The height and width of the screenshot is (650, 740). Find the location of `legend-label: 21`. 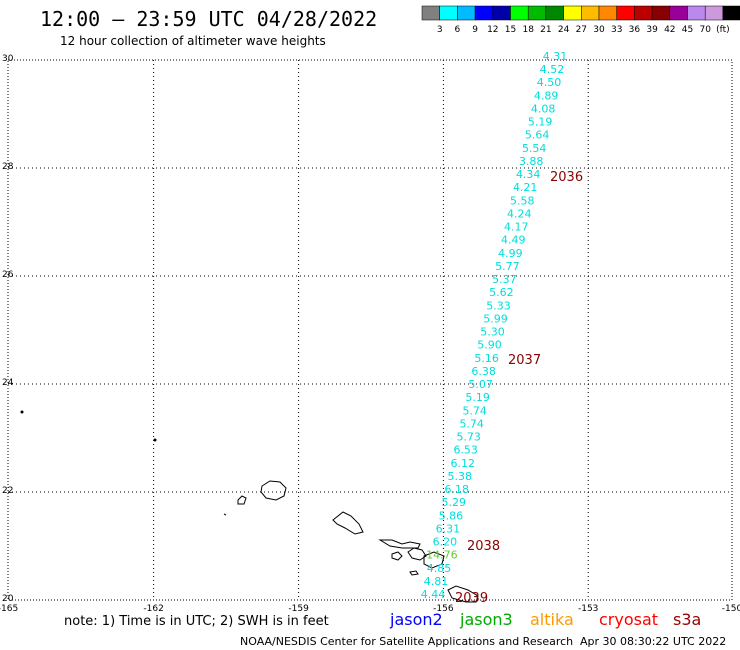

legend-label: 21 is located at coordinates (545, 30).